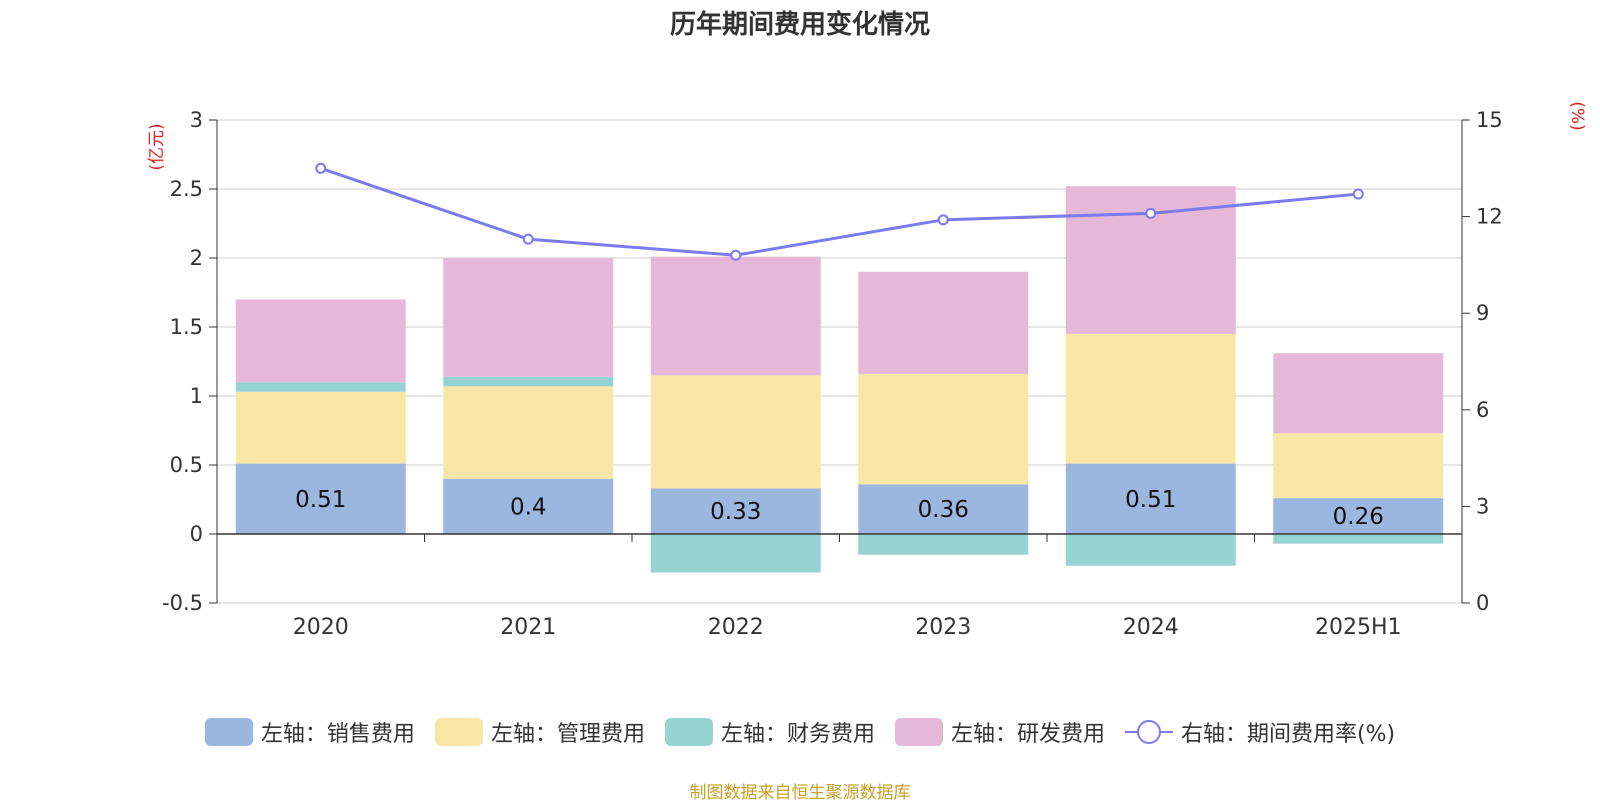 Image resolution: width=1600 pixels, height=803 pixels. What do you see at coordinates (1148, 732) in the screenshot?
I see `legend-swatch-rate` at bounding box center [1148, 732].